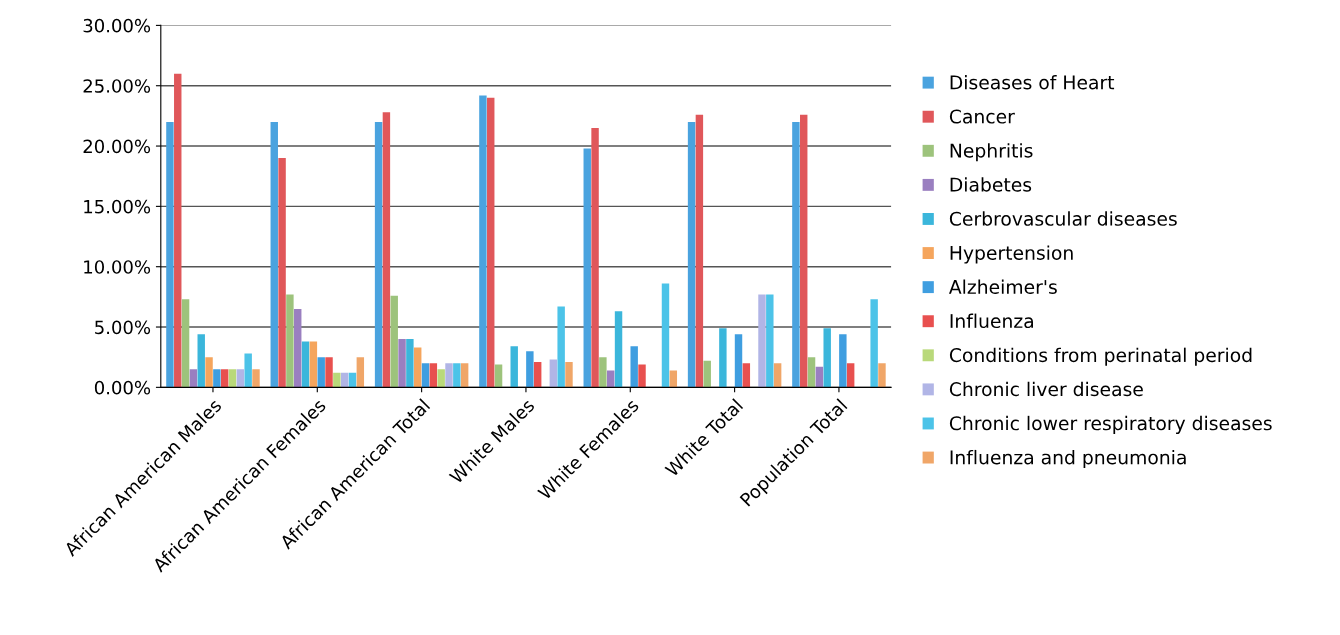  What do you see at coordinates (982, 116) in the screenshot?
I see `legend-label: Cancer` at bounding box center [982, 116].